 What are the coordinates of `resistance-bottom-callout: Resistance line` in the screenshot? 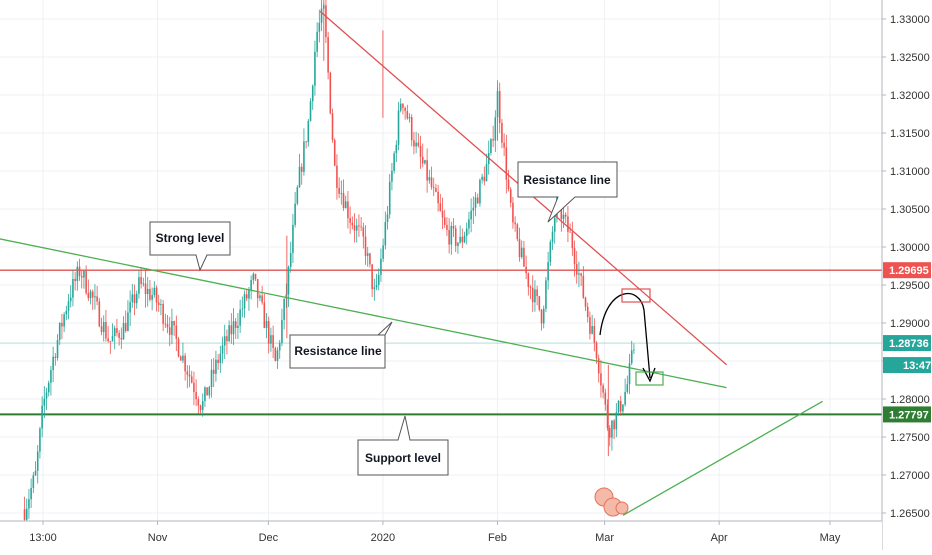 It's located at (341, 345).